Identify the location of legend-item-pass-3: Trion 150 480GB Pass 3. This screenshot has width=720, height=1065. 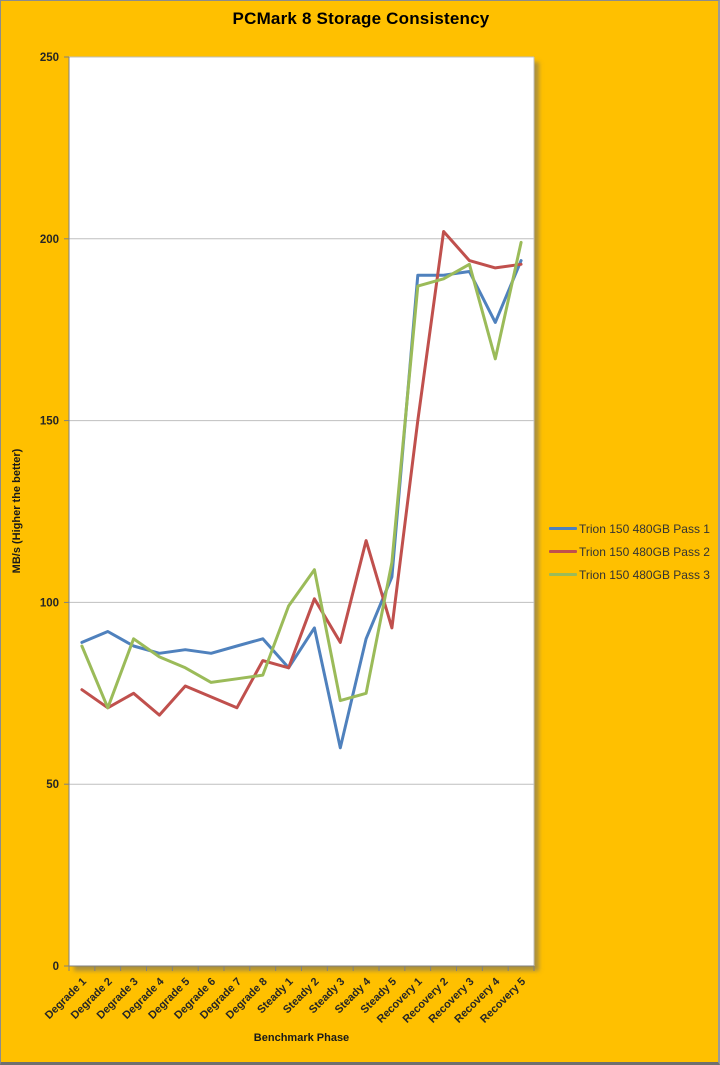
(629, 574).